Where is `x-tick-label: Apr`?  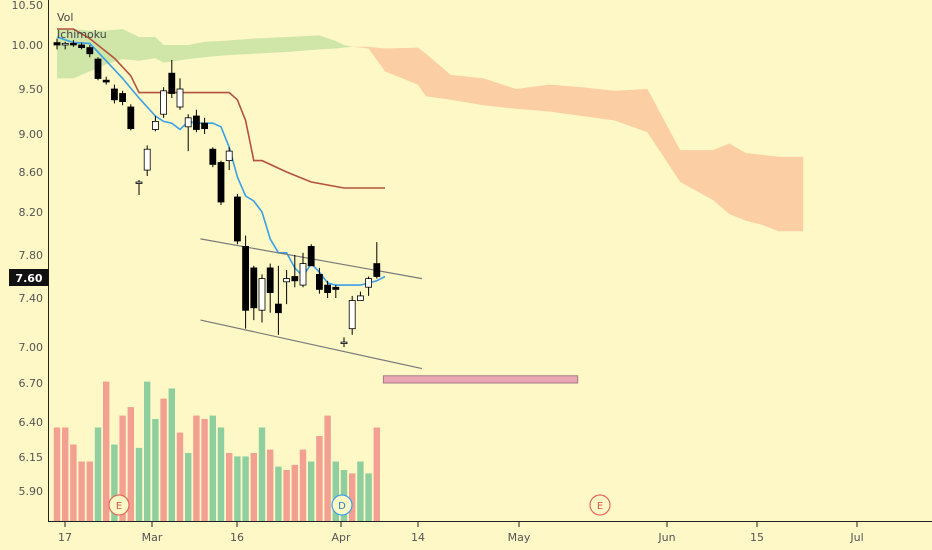
x-tick-label: Apr is located at coordinates (341, 537).